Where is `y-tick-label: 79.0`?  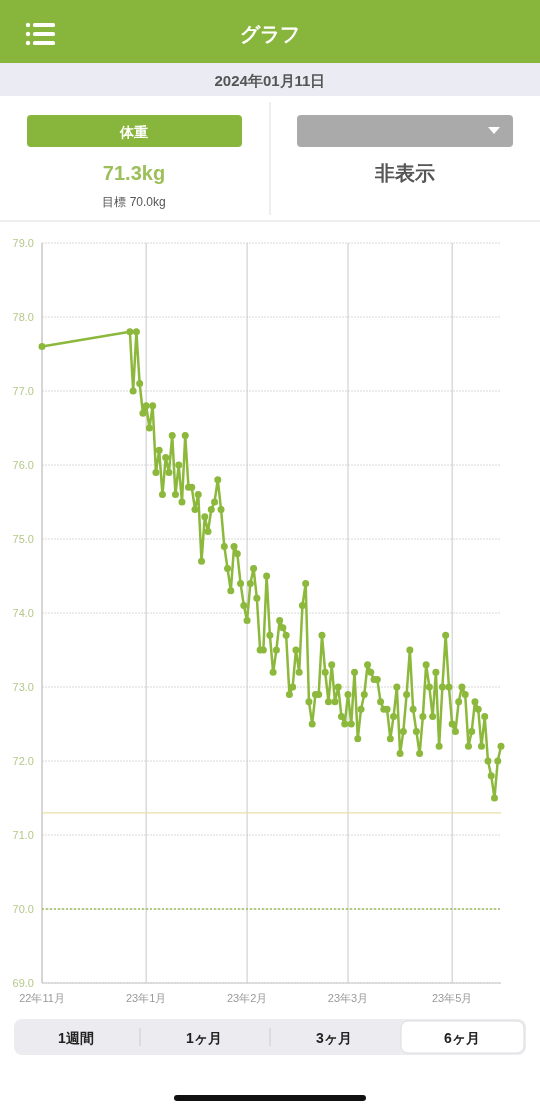
y-tick-label: 79.0 is located at coordinates (23, 243).